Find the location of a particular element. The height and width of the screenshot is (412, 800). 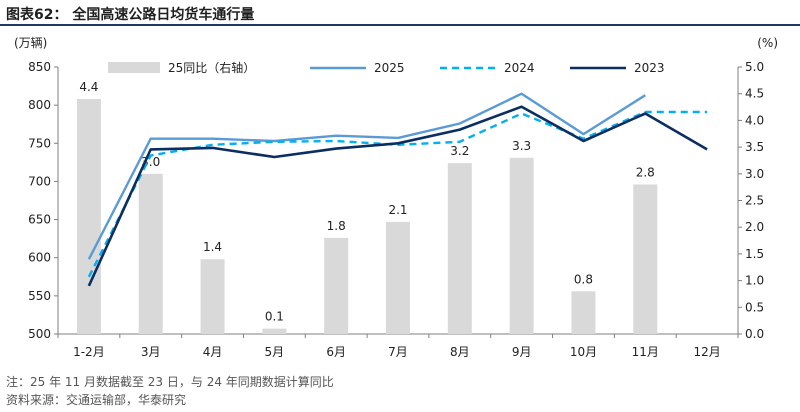

right-tick-label: 5.0 is located at coordinates (754, 67).